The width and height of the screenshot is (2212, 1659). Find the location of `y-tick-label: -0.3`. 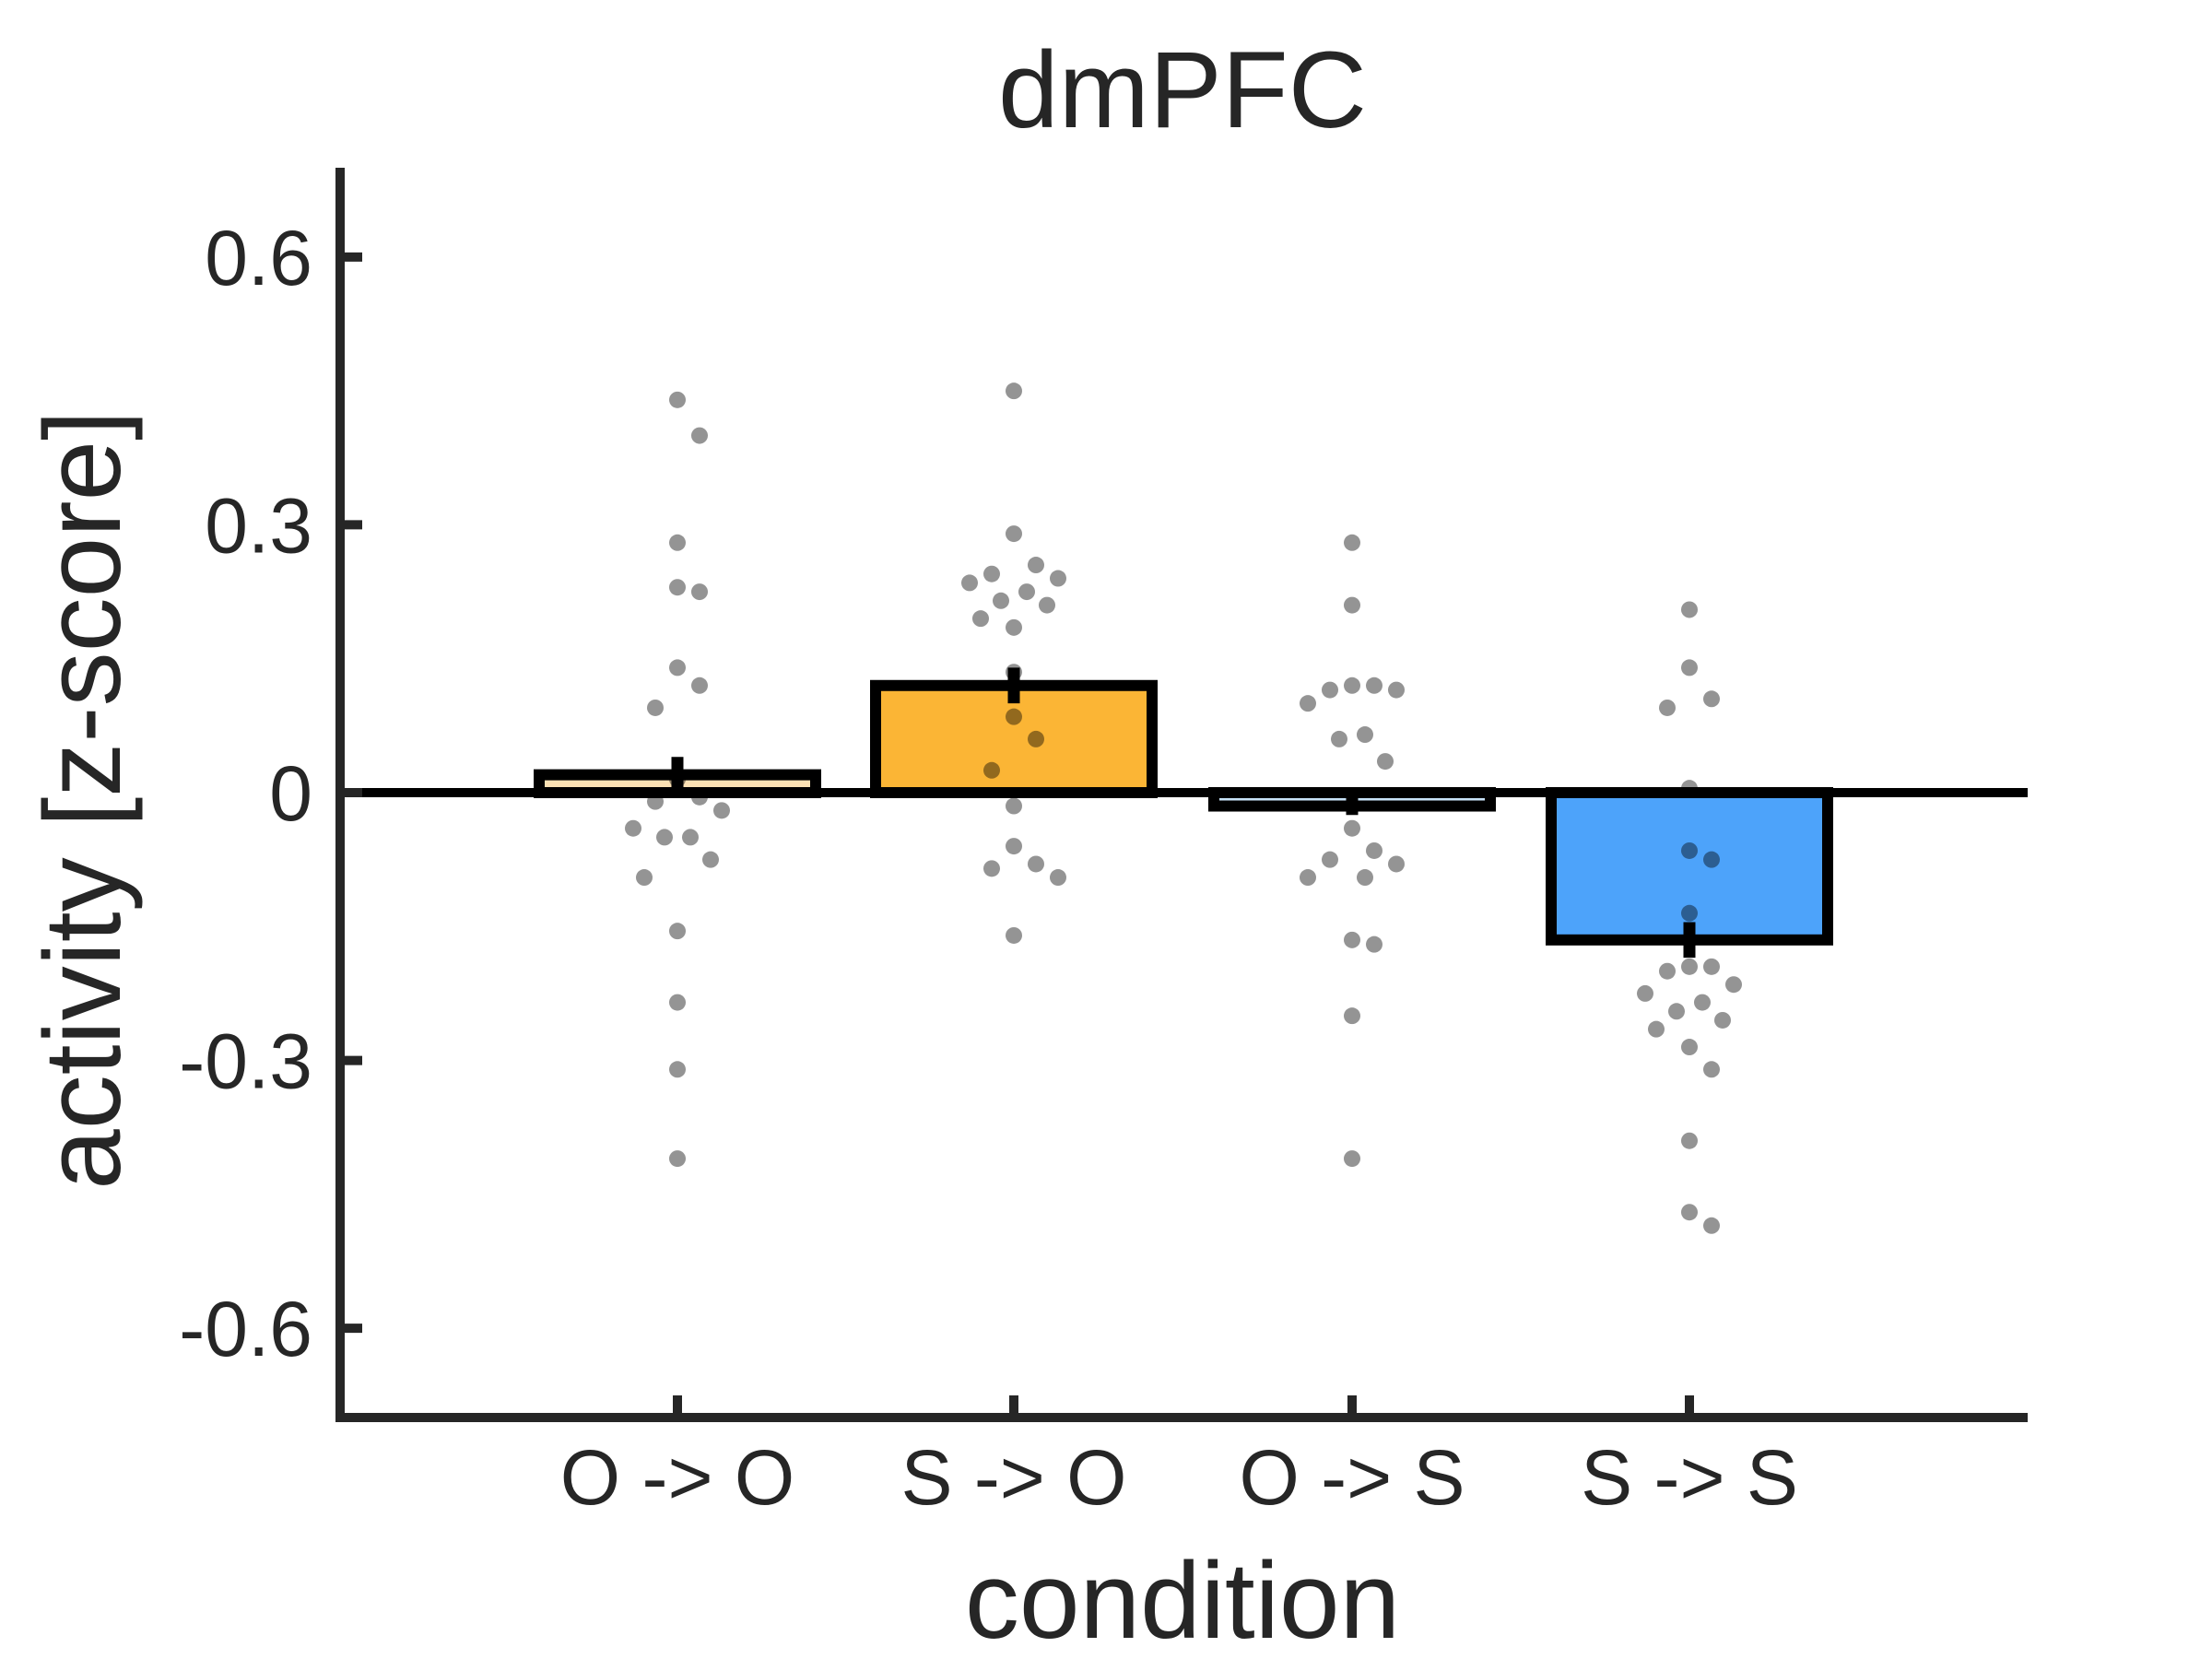

y-tick-label: -0.3 is located at coordinates (245, 1061).